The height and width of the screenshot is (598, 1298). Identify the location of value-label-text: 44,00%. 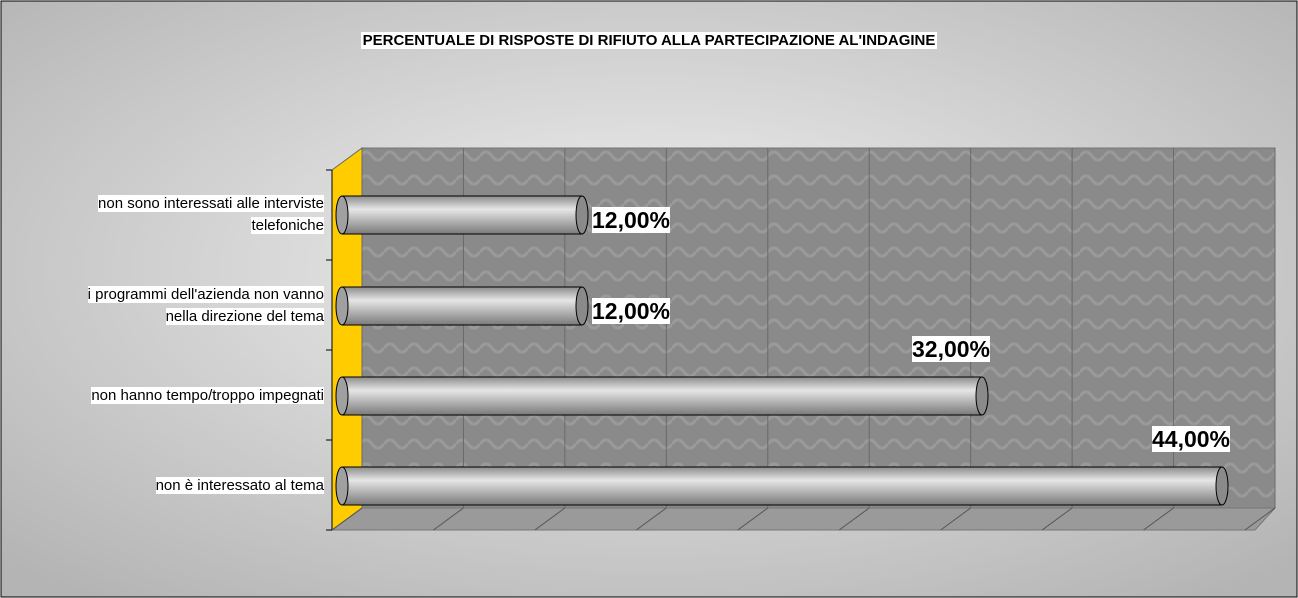
(1191, 439).